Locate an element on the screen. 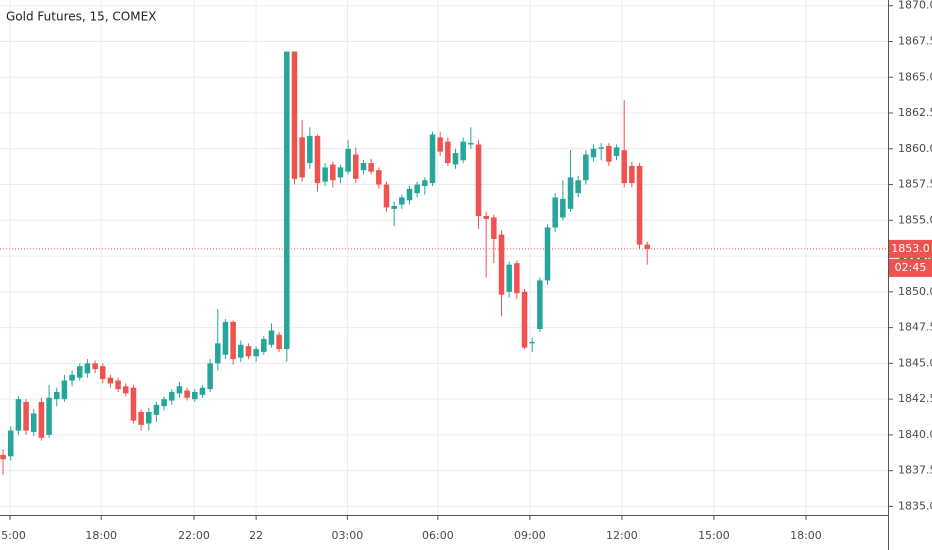 The image size is (932, 550). countdown-box is located at coordinates (910, 267).